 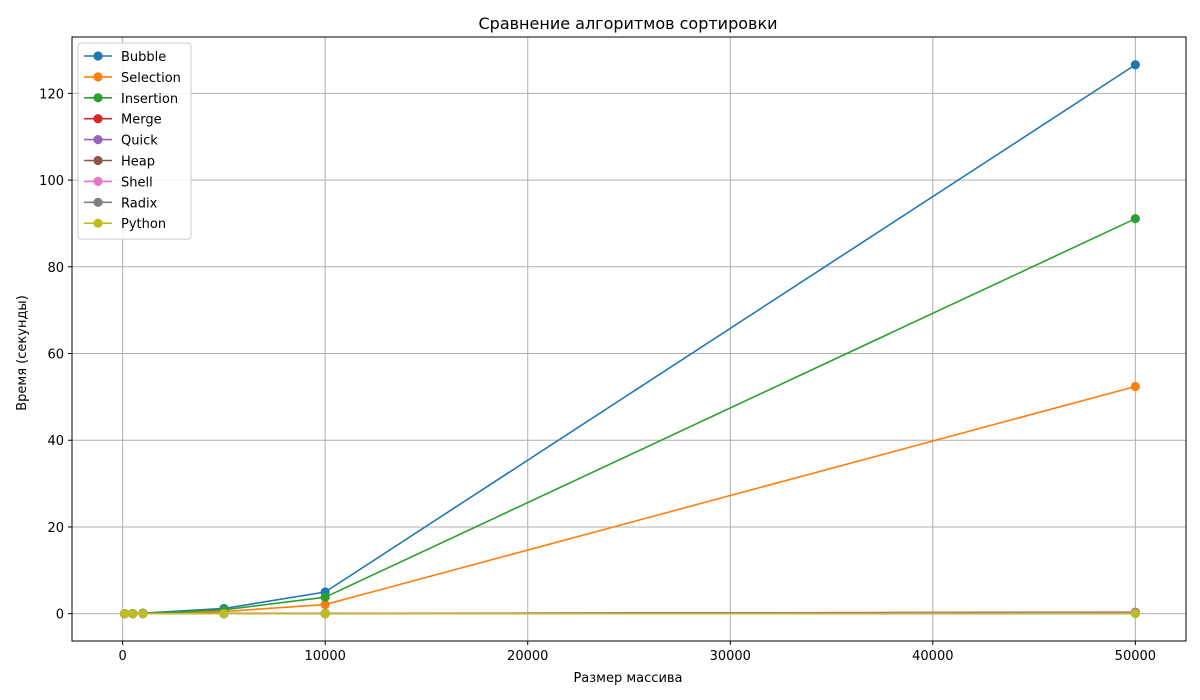 I want to click on legend-label: Quick, so click(x=139, y=141).